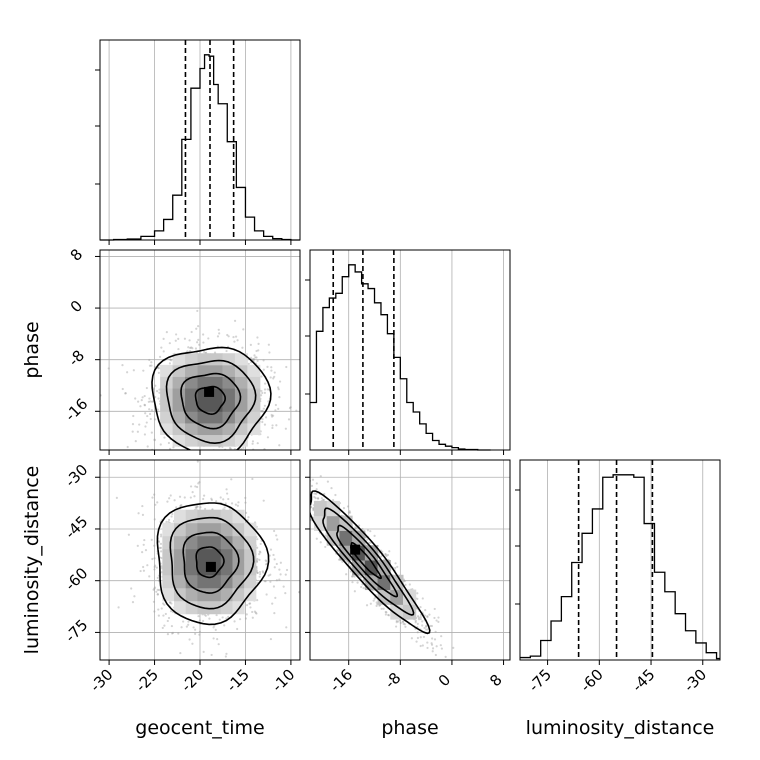 Image resolution: width=760 pixels, height=760 pixels. What do you see at coordinates (192, 680) in the screenshot?
I see `x-tick-label: -20` at bounding box center [192, 680].